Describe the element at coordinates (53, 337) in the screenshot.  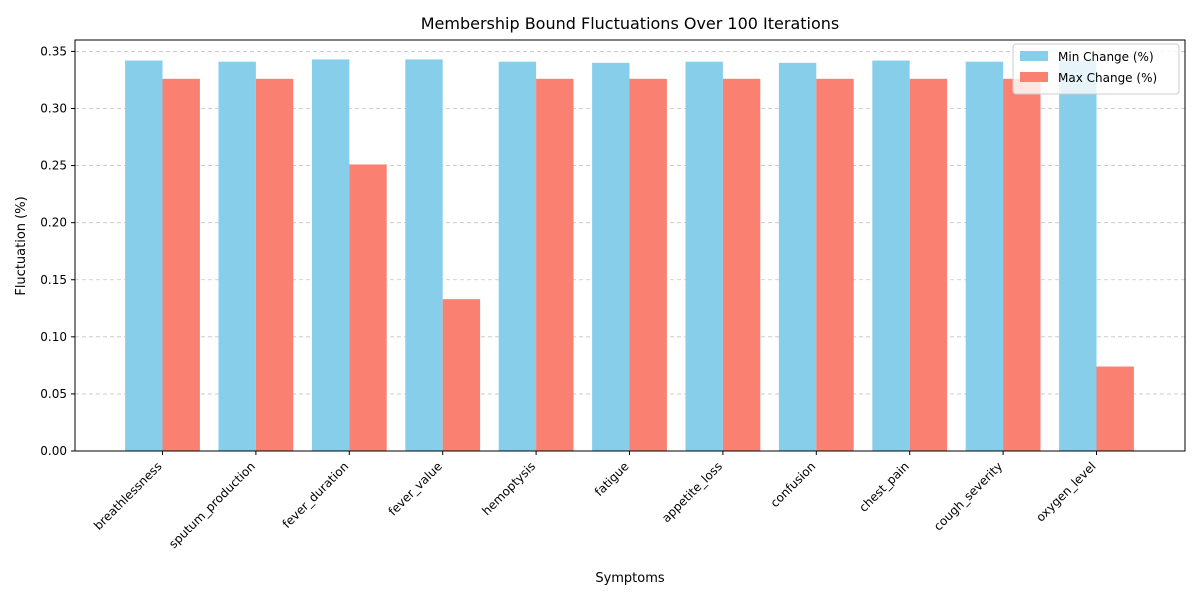
I see `y-tick-label: 0.10` at that location.